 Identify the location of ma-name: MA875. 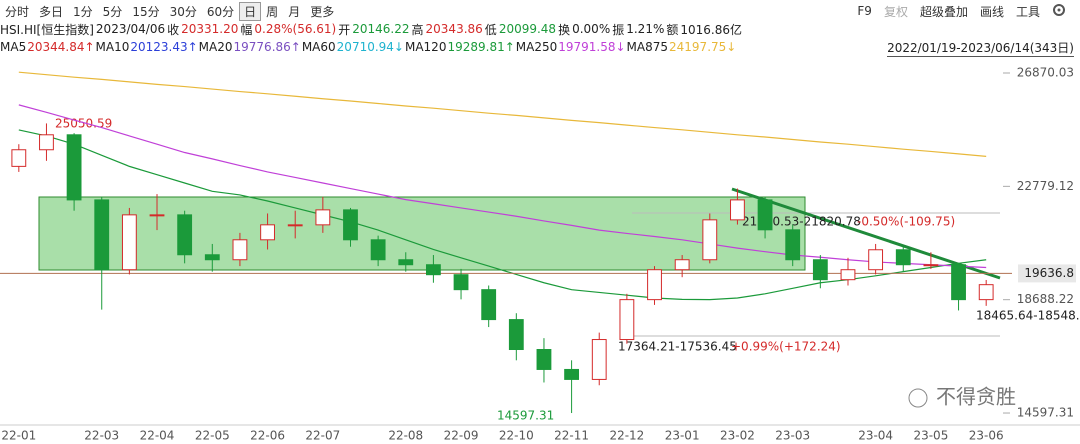
(647, 47).